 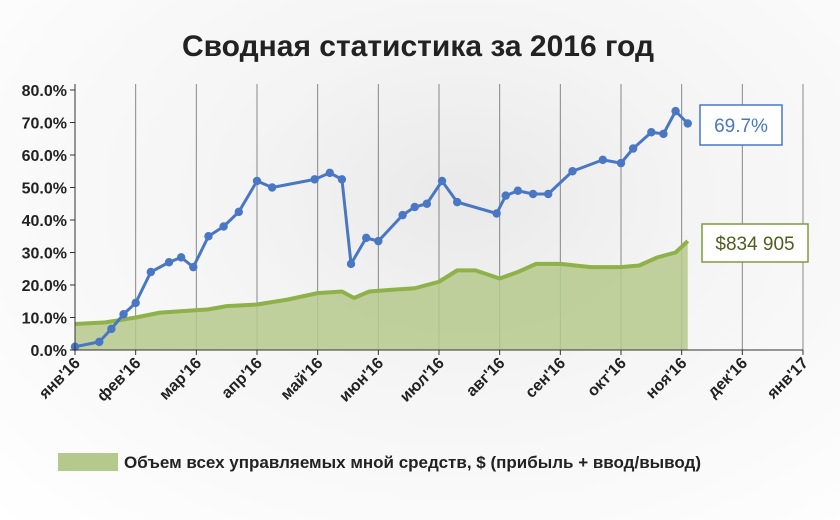 What do you see at coordinates (88, 462) in the screenshot?
I see `legend-swatch` at bounding box center [88, 462].